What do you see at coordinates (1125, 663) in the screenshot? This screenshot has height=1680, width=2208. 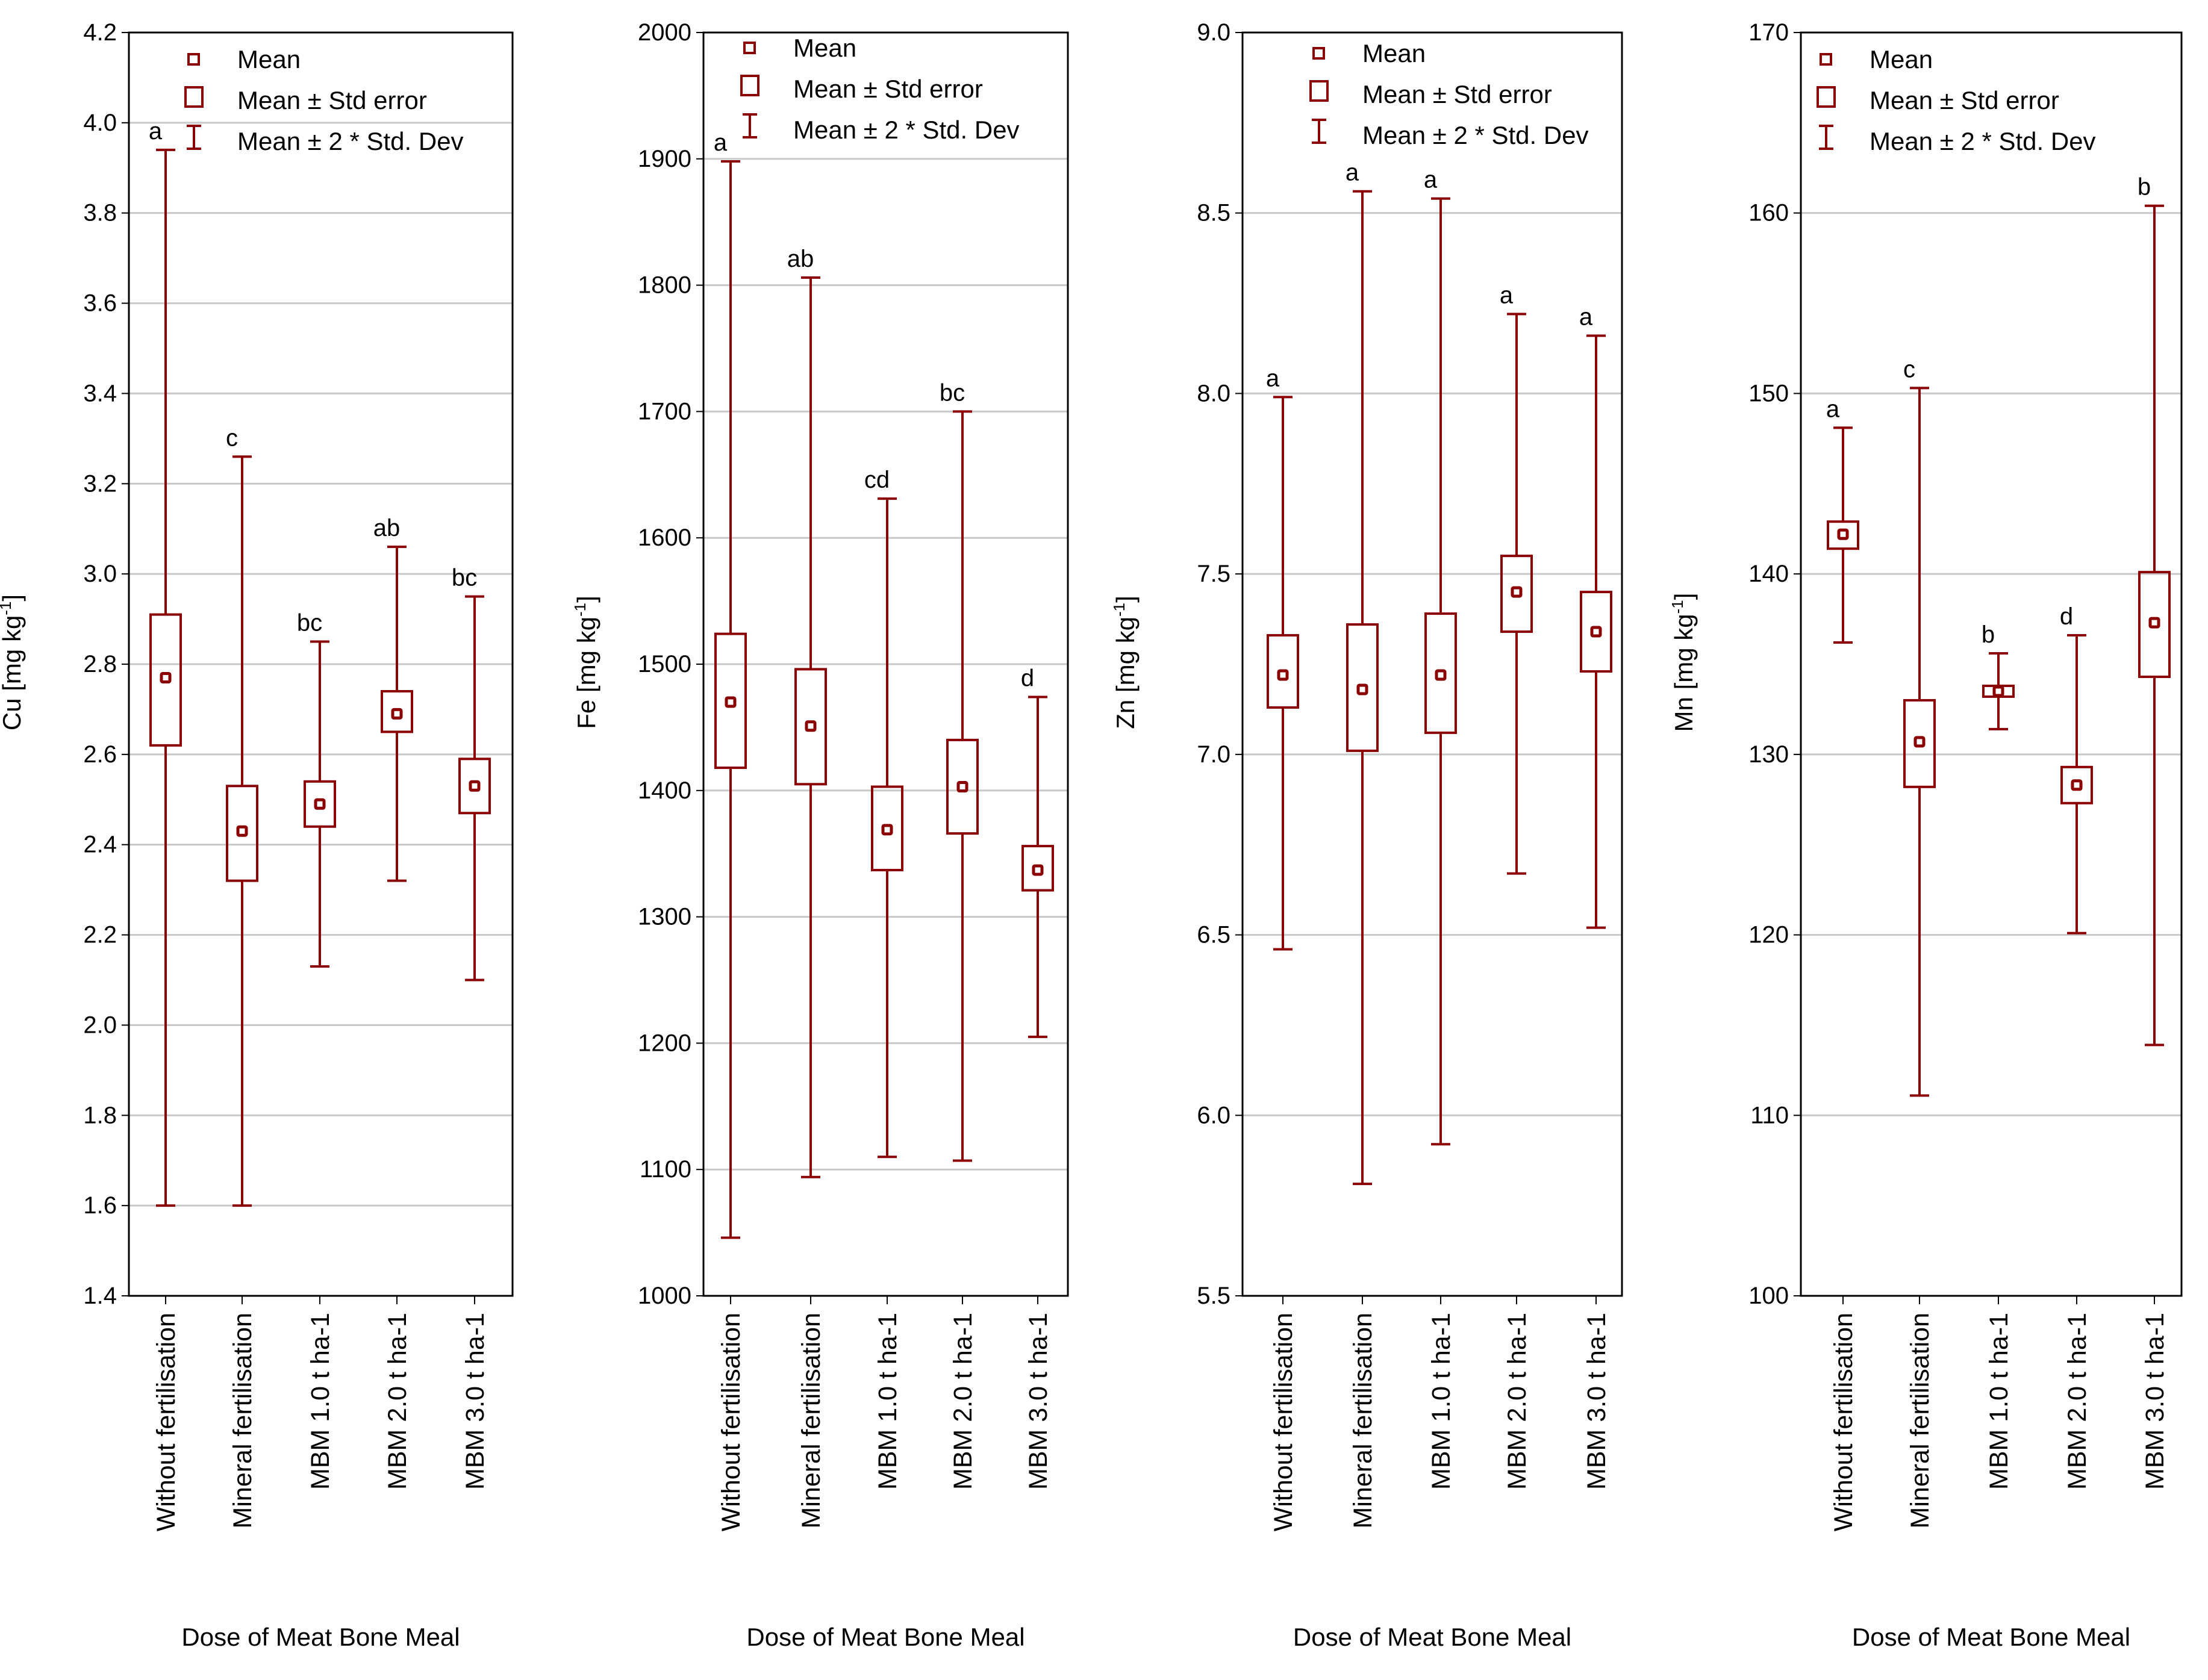 I see `y-axis-label: Zn [mg kg-1]` at bounding box center [1125, 663].